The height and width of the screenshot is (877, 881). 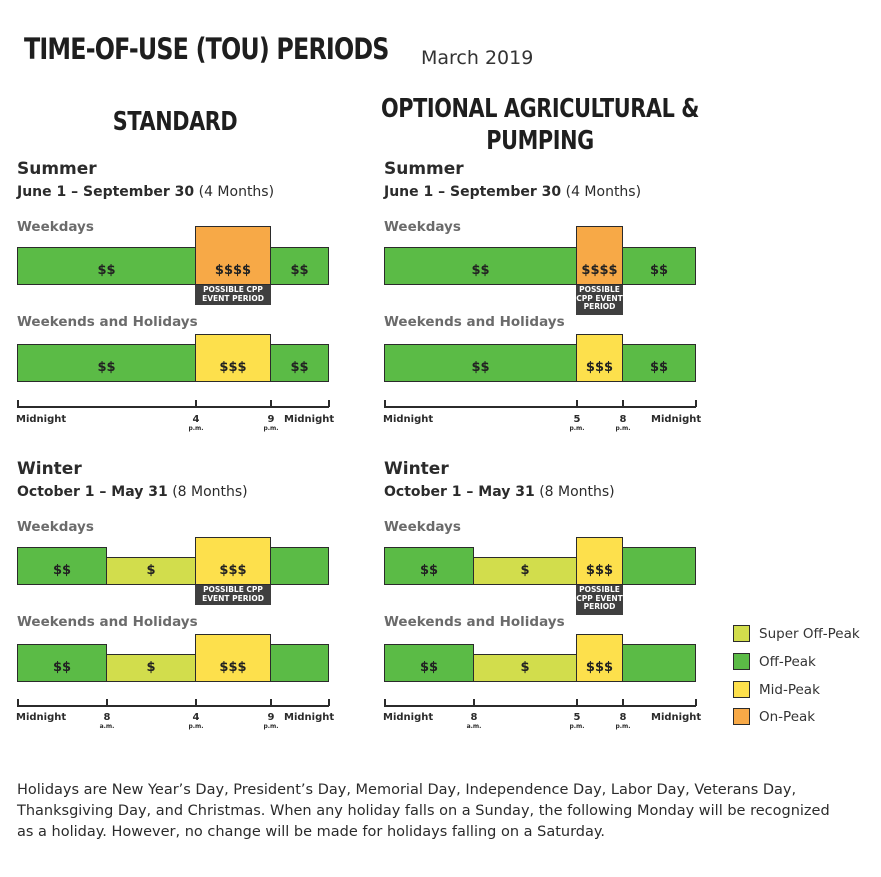 What do you see at coordinates (132, 492) in the screenshot?
I see `standard-winter-dates: October 1 – May 31 (8 Months)` at bounding box center [132, 492].